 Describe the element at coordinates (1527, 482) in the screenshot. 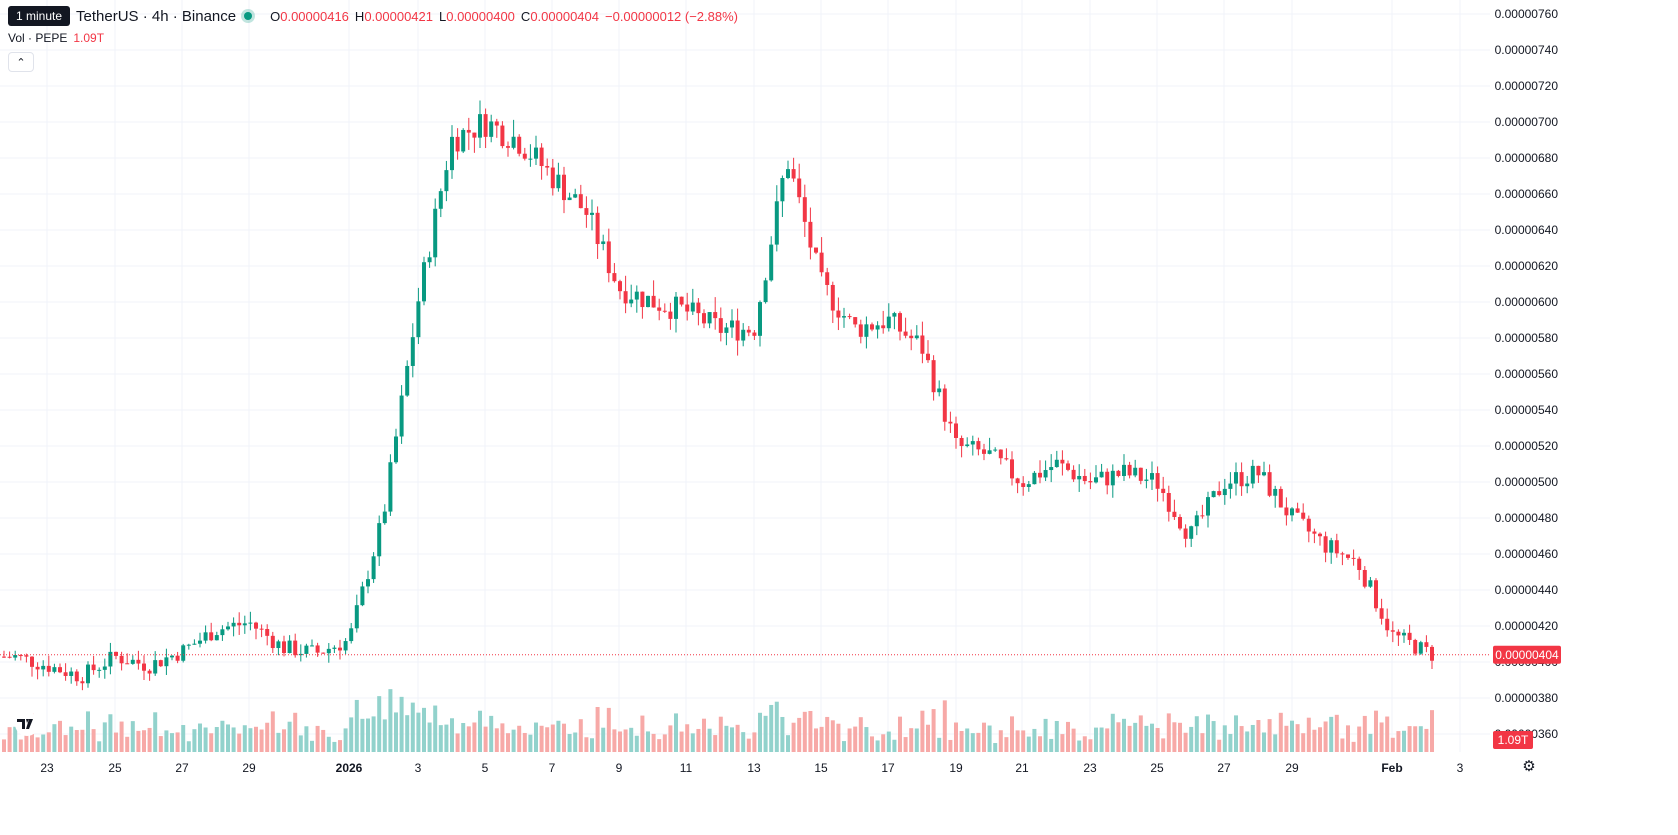

I see `price-tick-label: 0.00000500` at that location.